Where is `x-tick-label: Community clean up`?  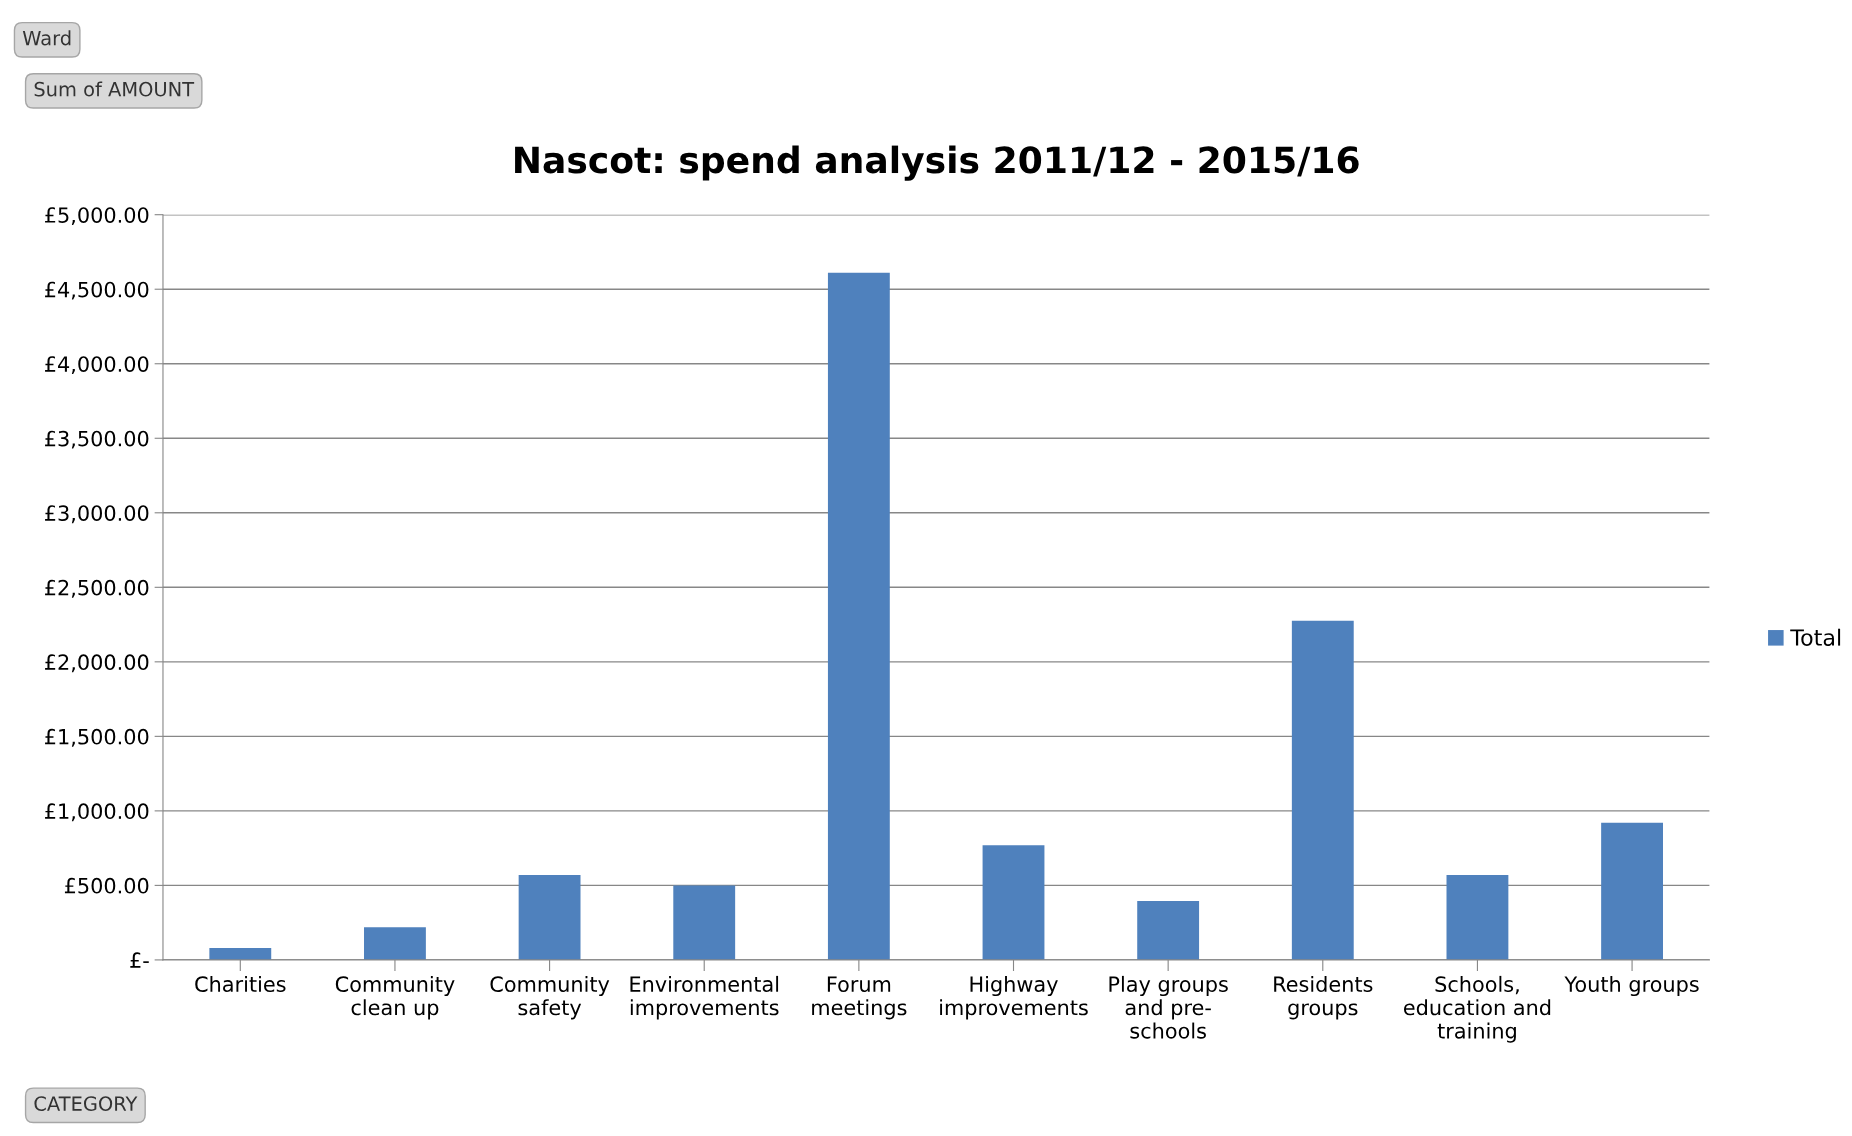
x-tick-label: Community clean up is located at coordinates (395, 997).